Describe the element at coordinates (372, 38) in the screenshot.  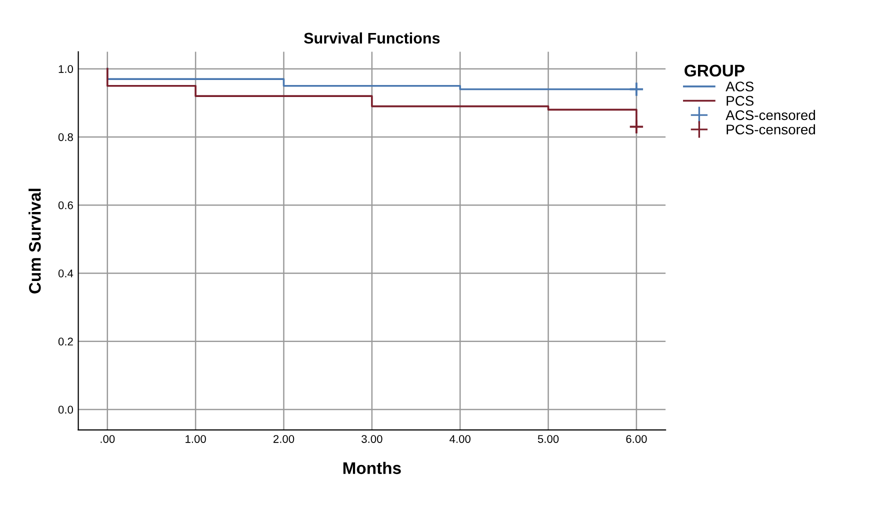
I see `chart-title: Survival Functions` at that location.